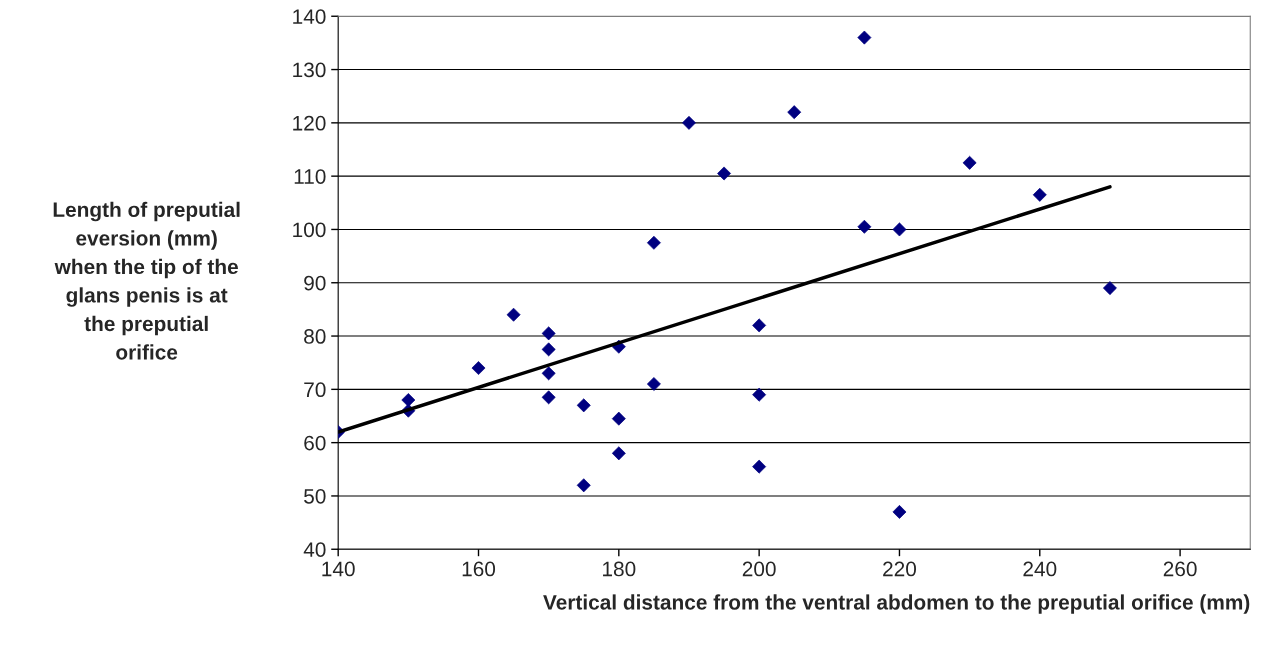 The image size is (1281, 650). What do you see at coordinates (309, 230) in the screenshot?
I see `y-tick-label: 100` at bounding box center [309, 230].